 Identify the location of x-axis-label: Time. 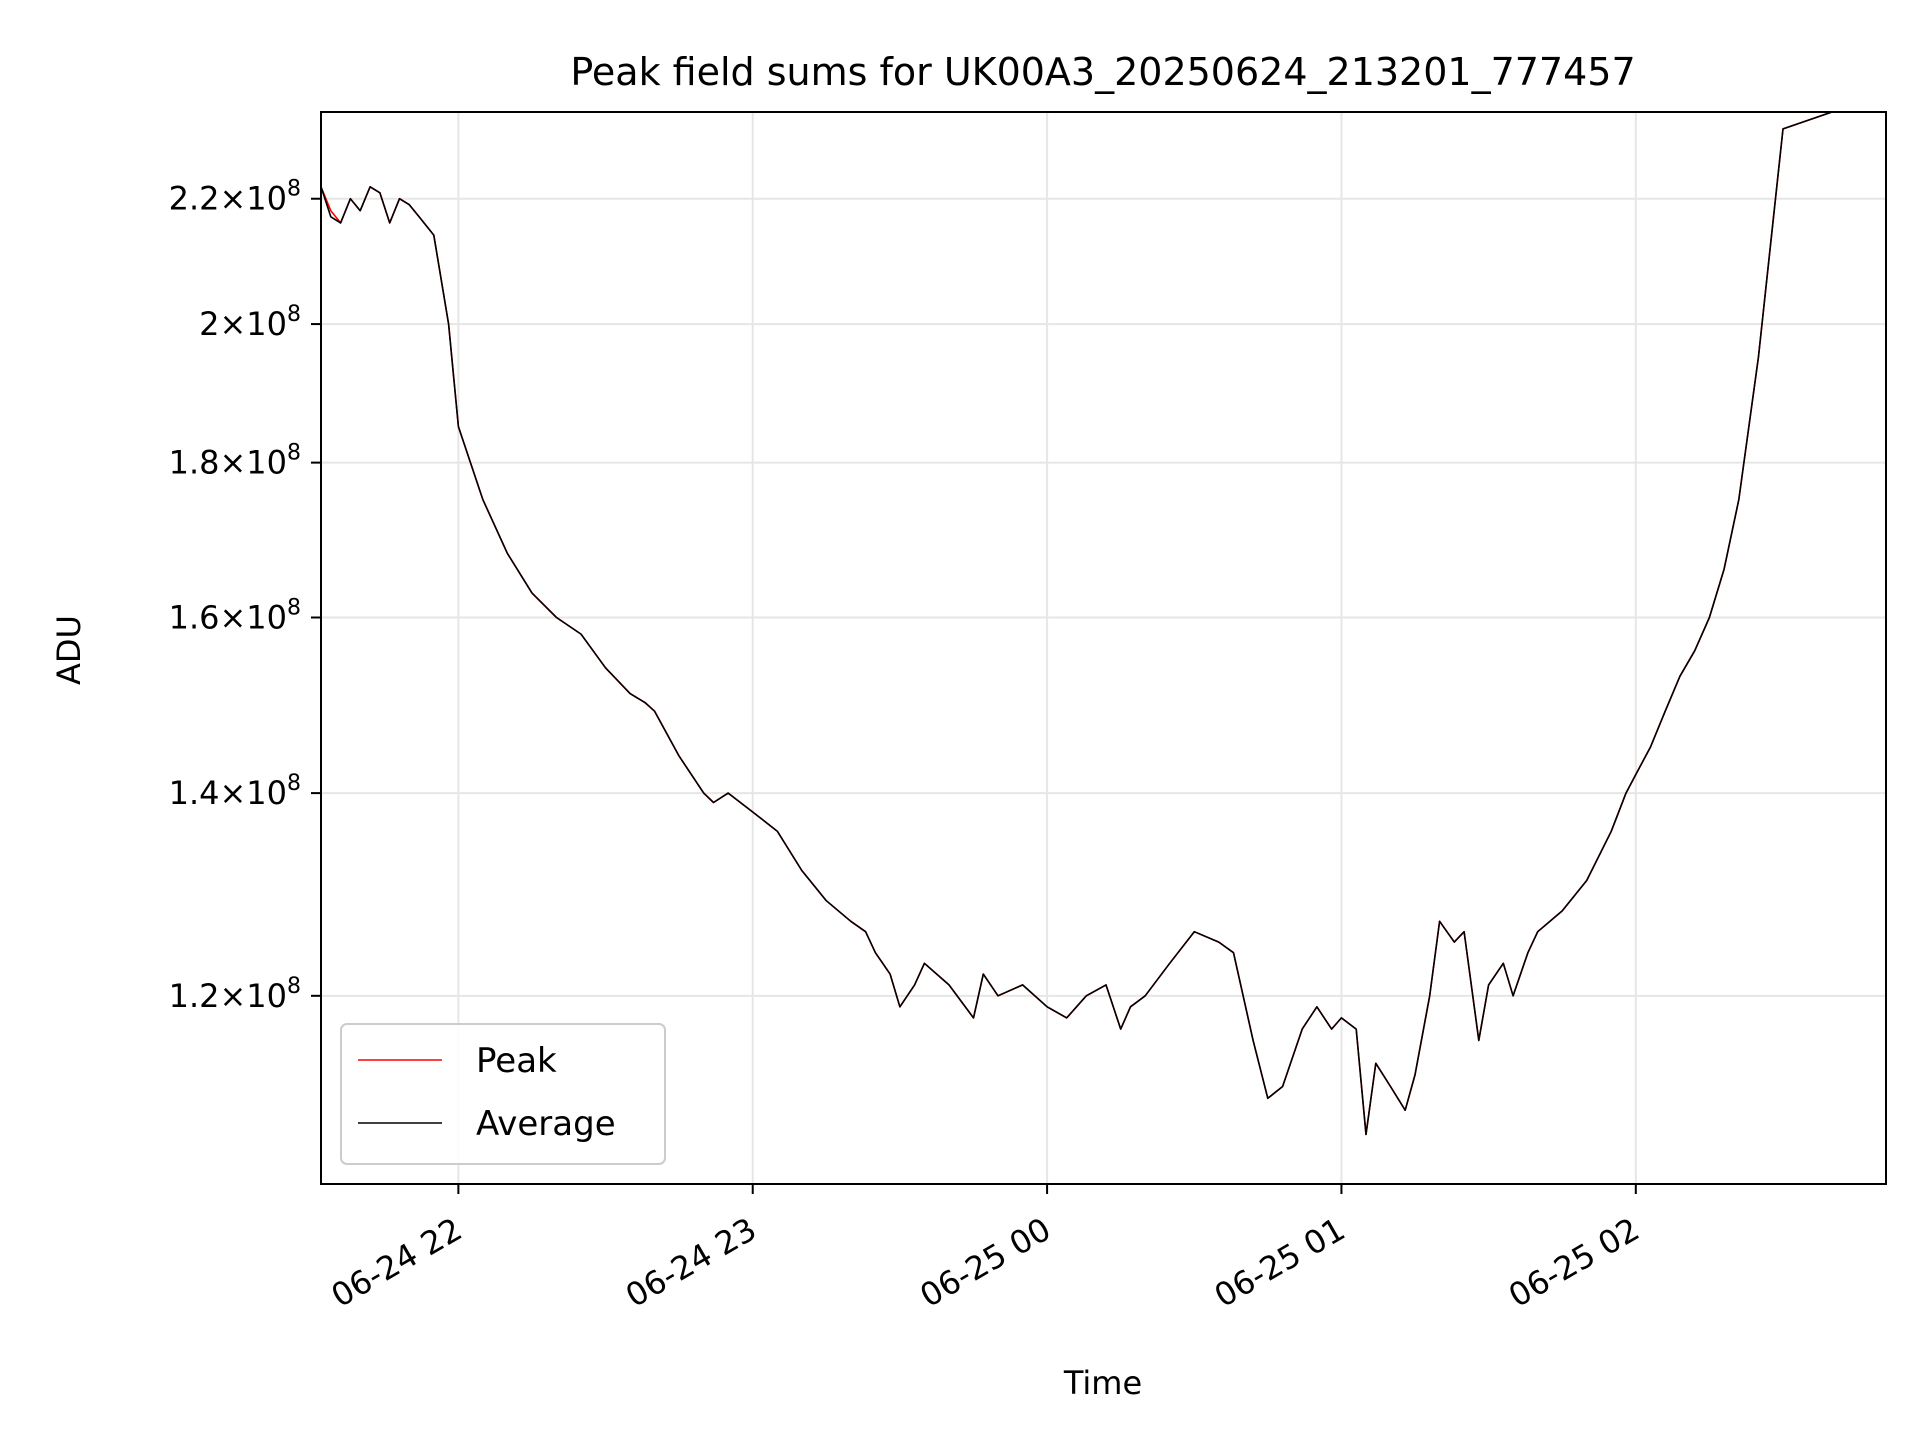
(1102, 1383).